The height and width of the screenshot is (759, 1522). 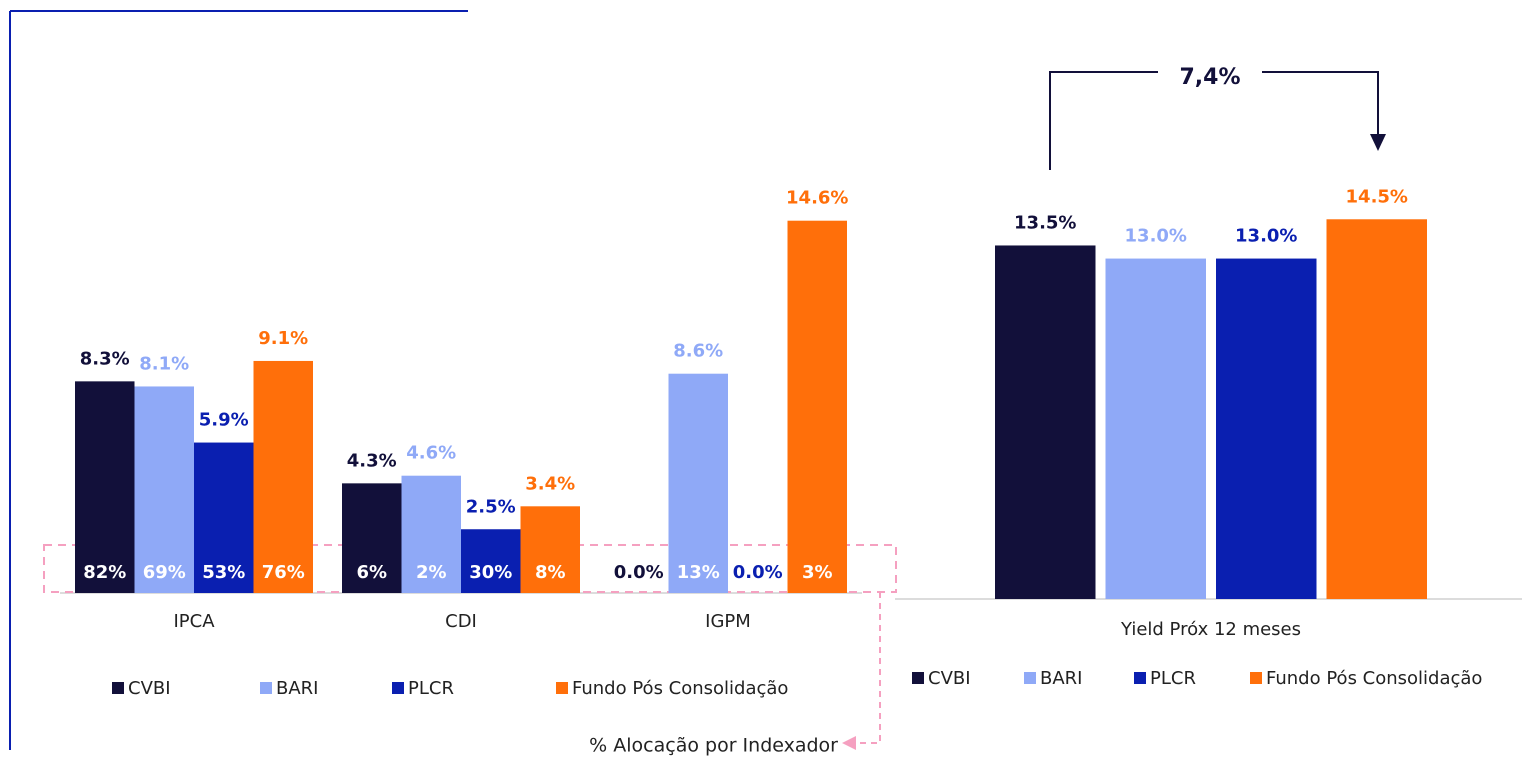 What do you see at coordinates (491, 506) in the screenshot?
I see `data-label: 2.5%` at bounding box center [491, 506].